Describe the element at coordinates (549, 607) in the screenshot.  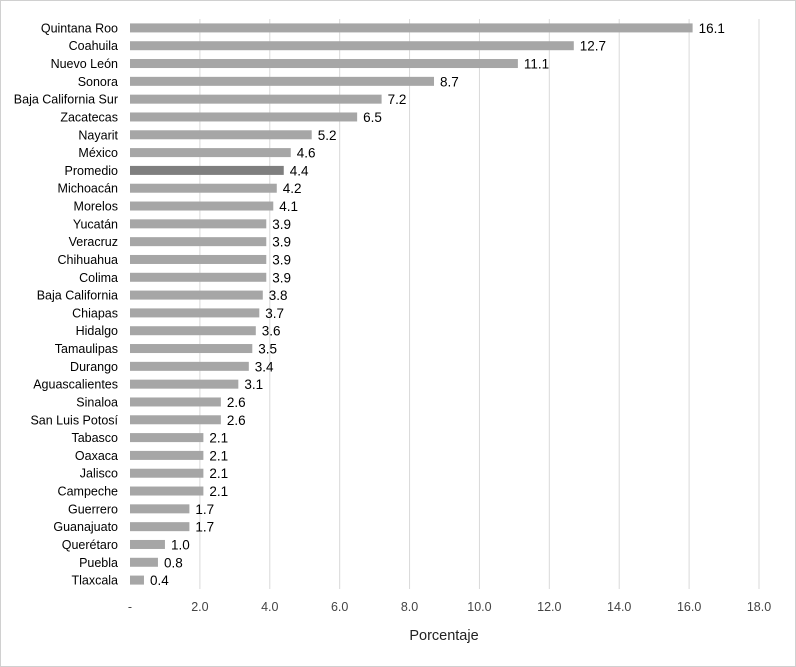
I see `x-tick-label: 12.0` at that location.